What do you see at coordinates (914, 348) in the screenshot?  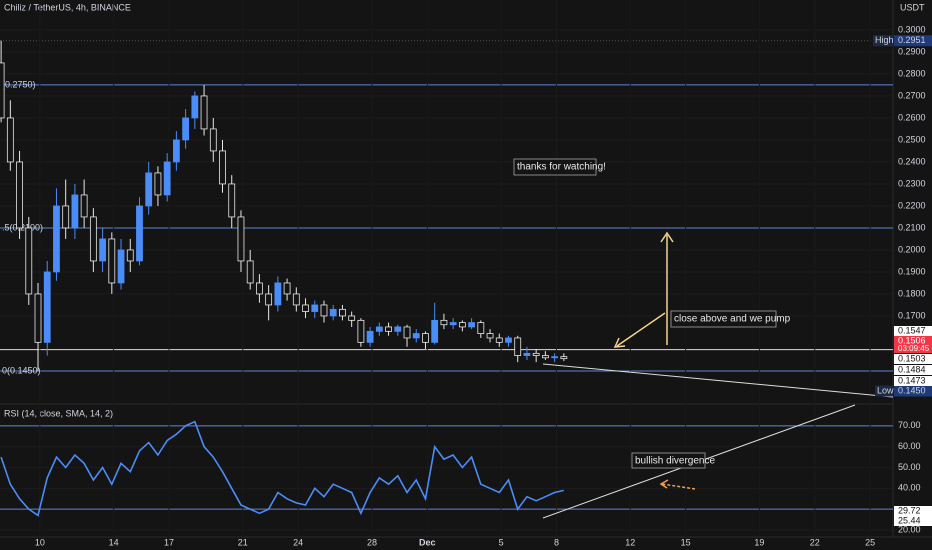 I see `countdown: 03:09:45` at bounding box center [914, 348].